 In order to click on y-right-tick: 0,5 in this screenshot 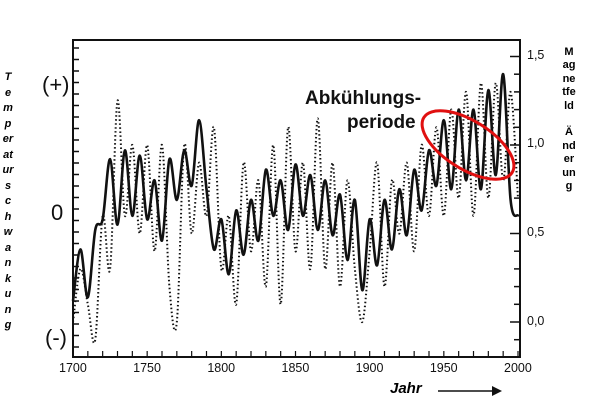, I will do `click(536, 232)`.